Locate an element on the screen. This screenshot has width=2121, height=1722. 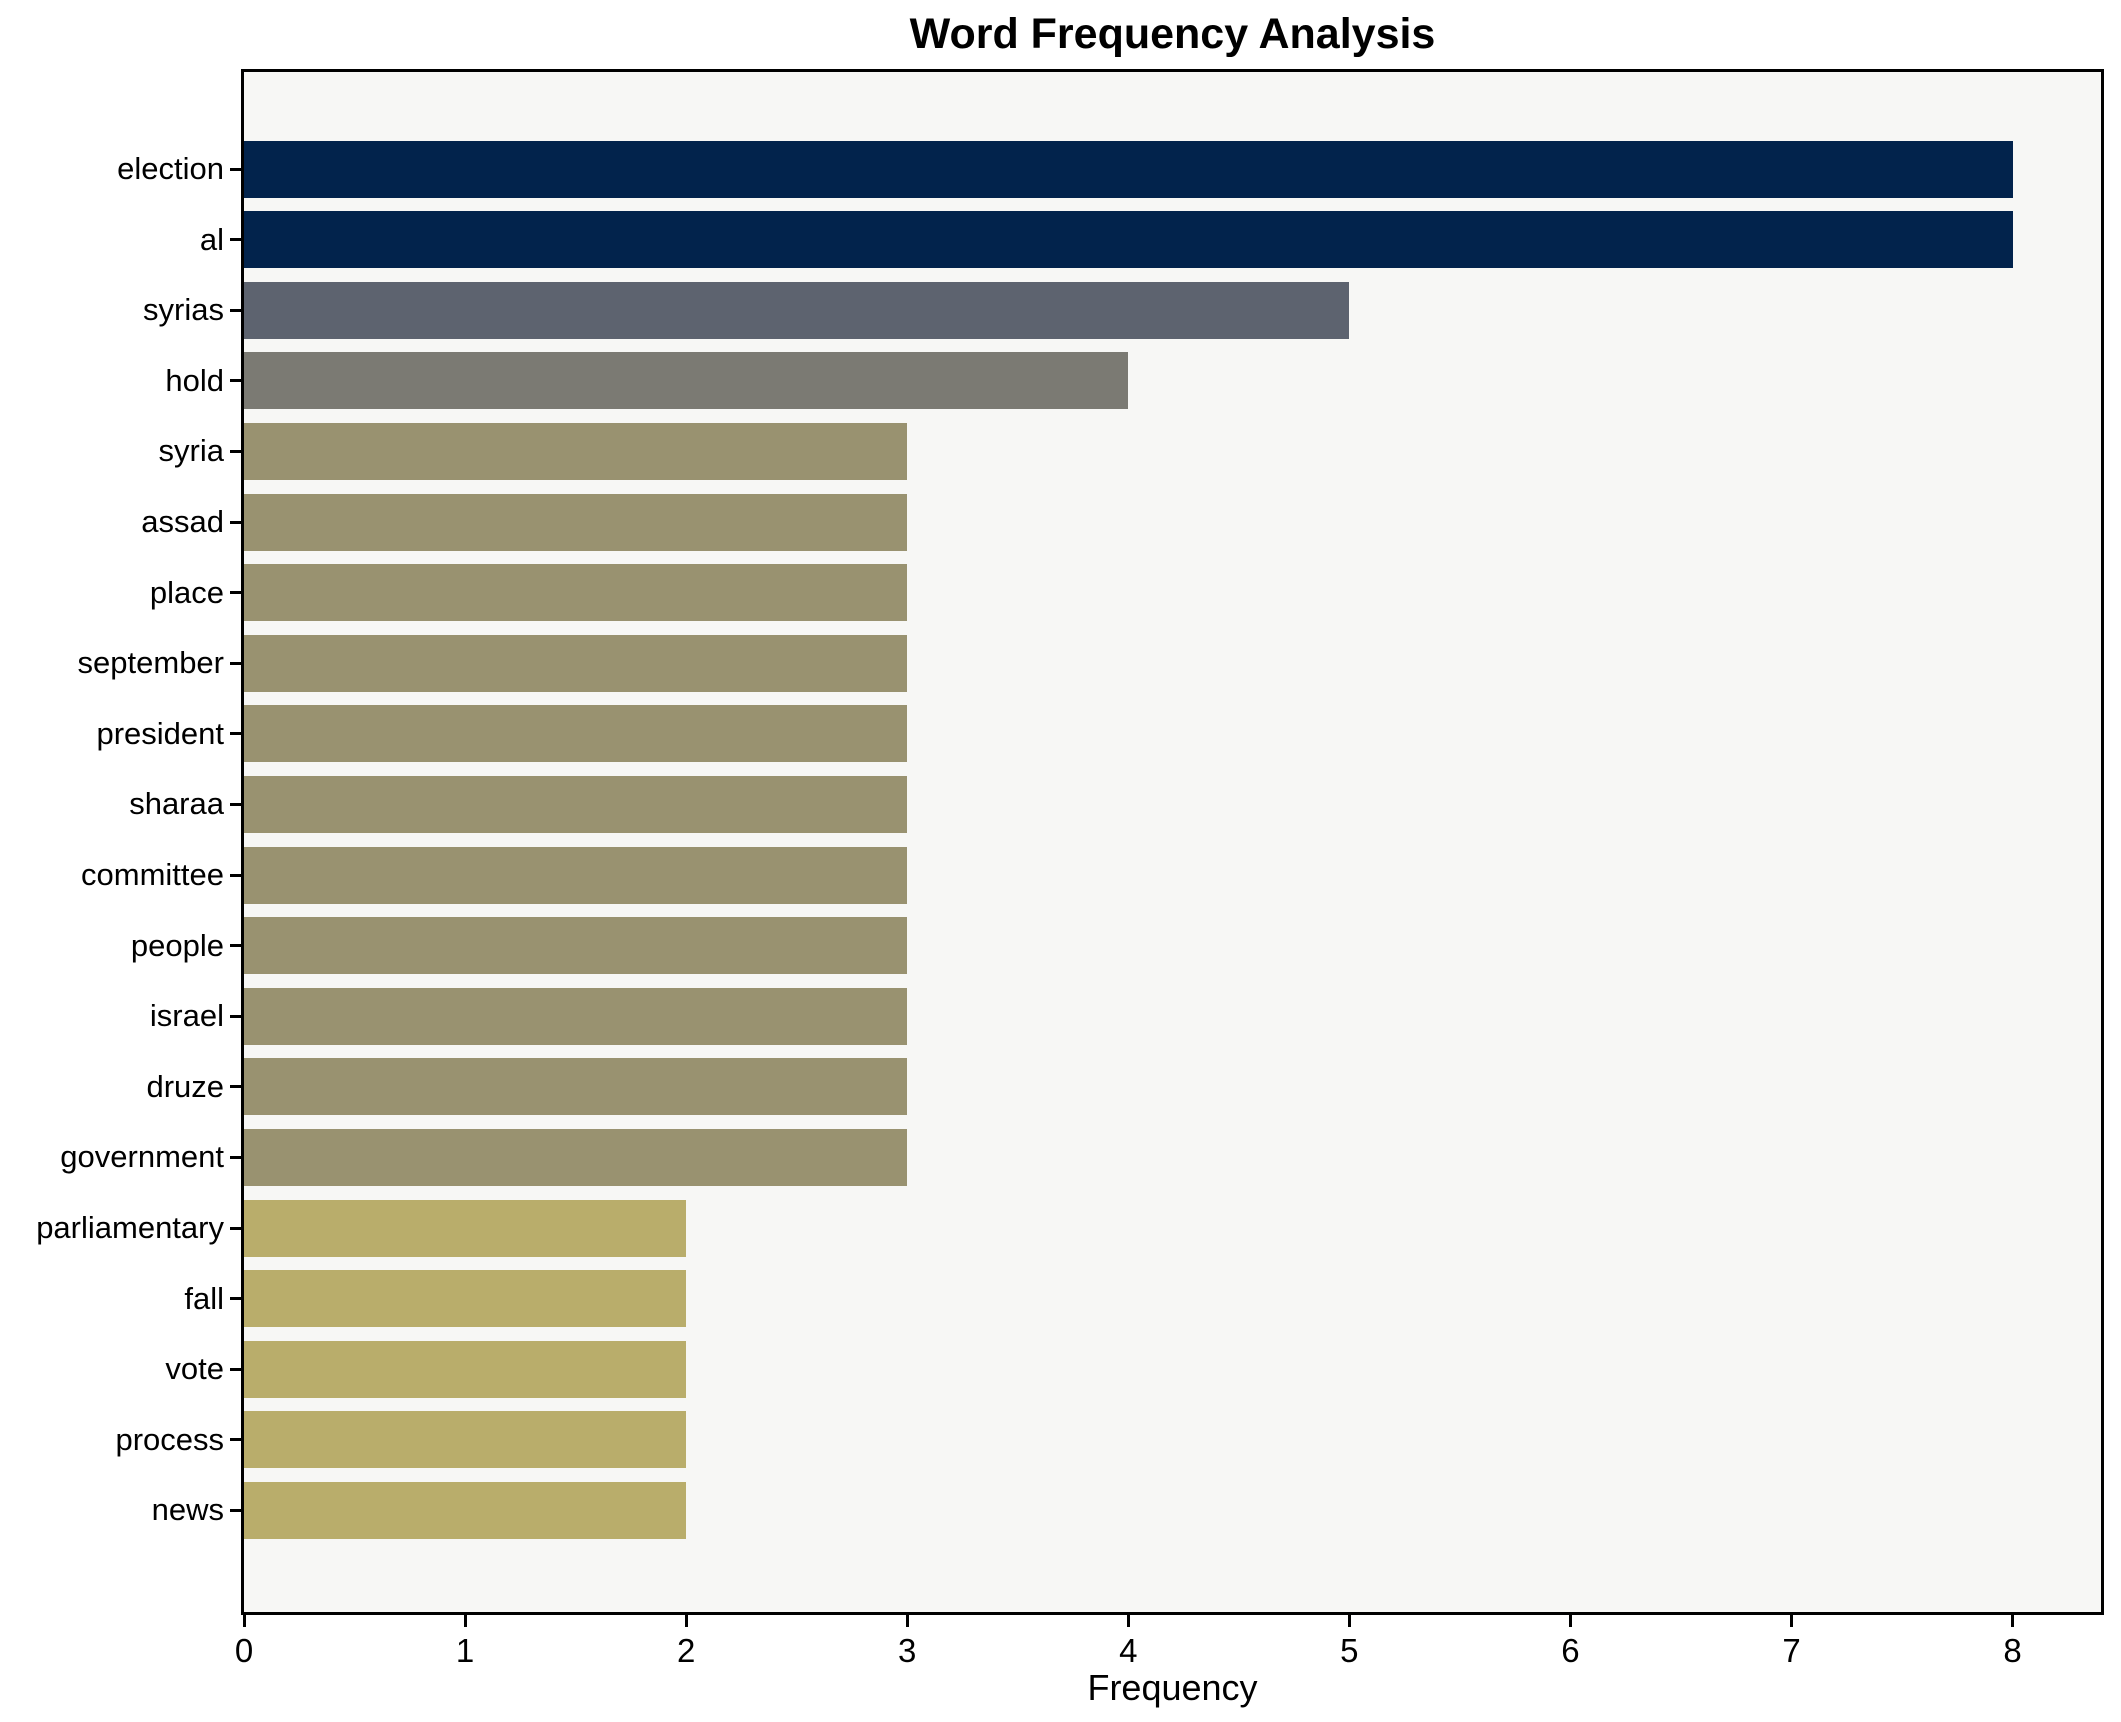
bar-news is located at coordinates (465, 1510).